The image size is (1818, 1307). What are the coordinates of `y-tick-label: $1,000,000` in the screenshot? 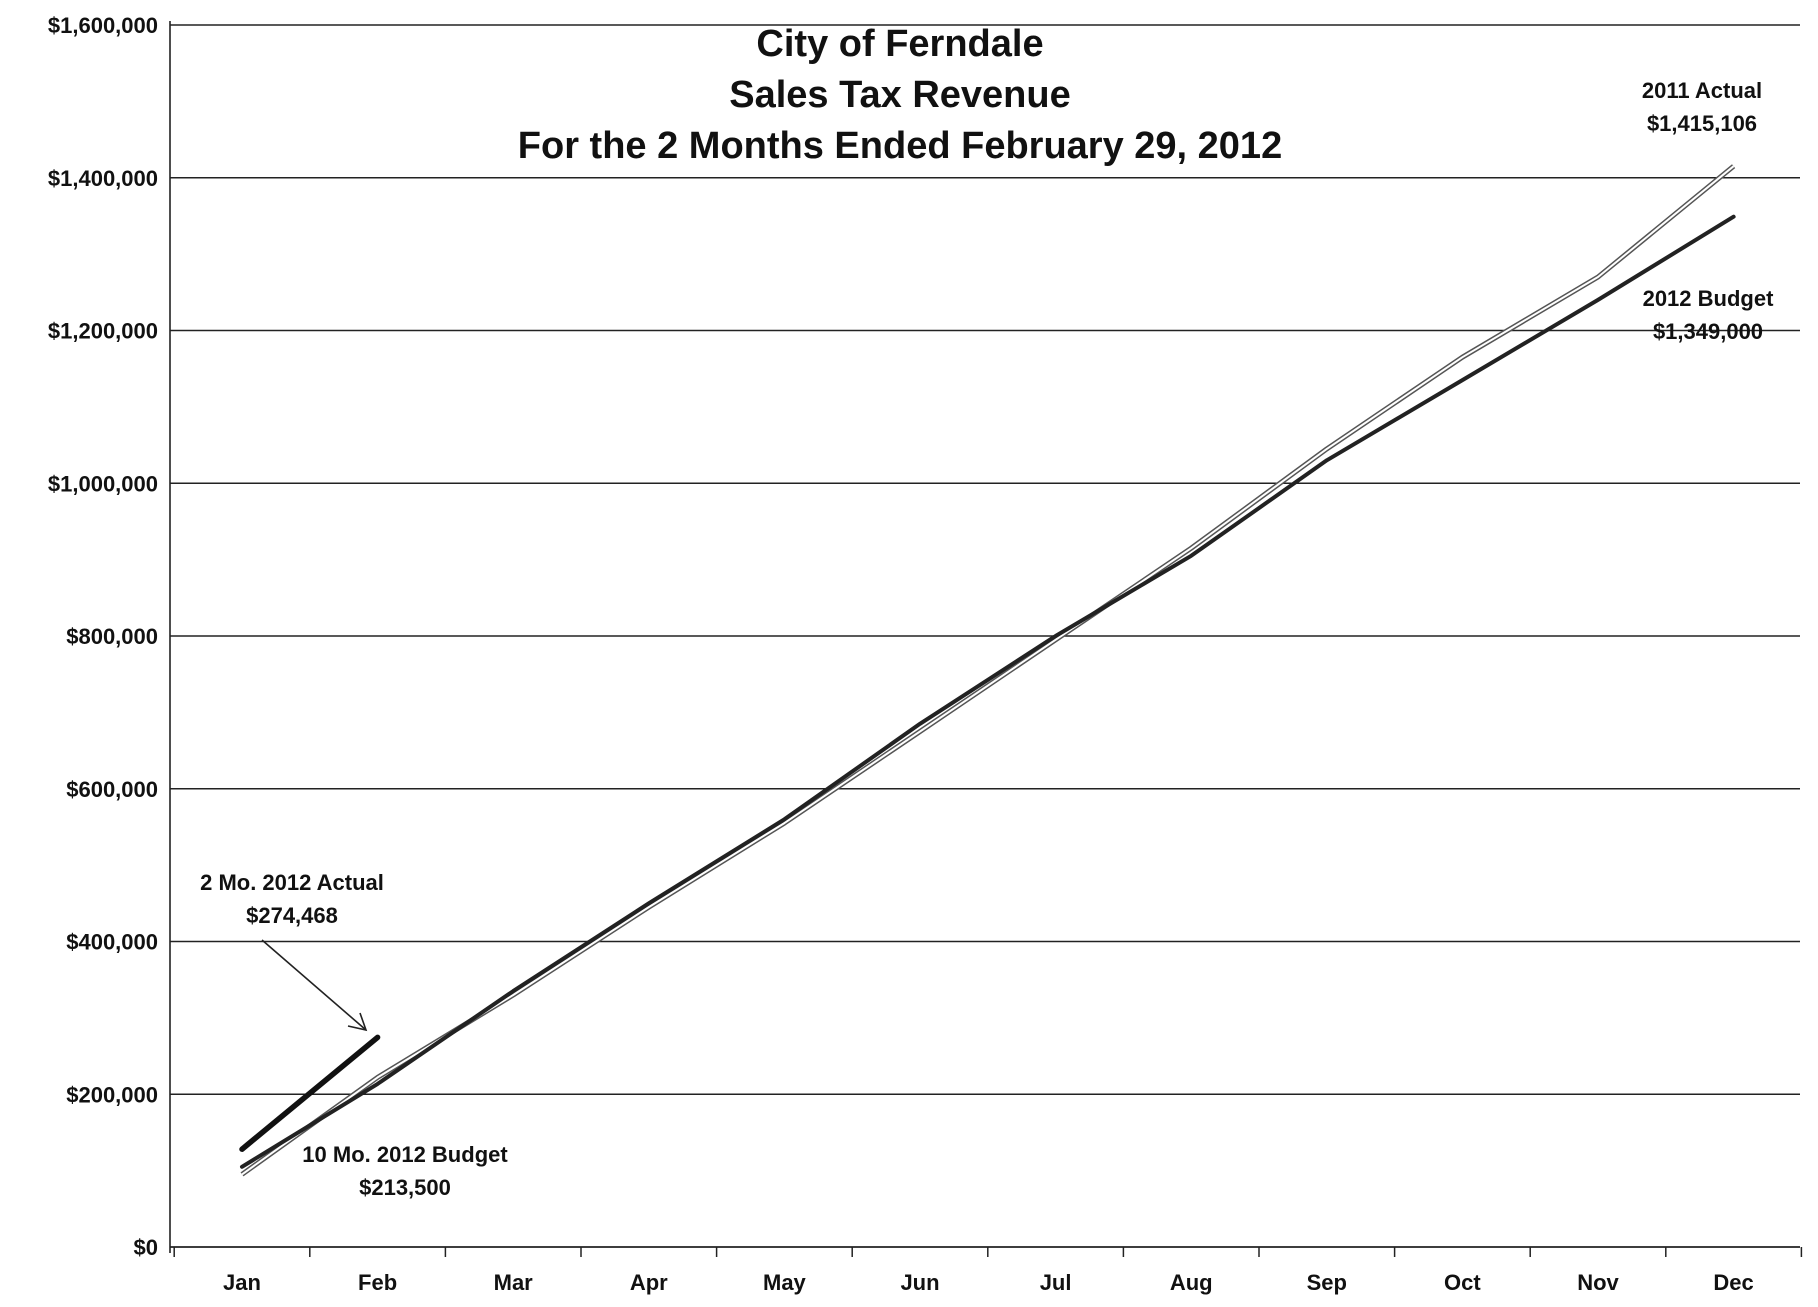 It's located at (103, 483).